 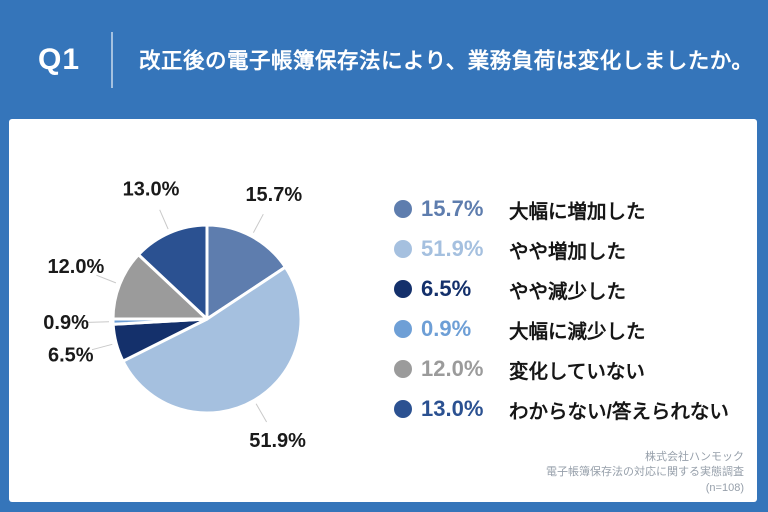 I want to click on pie-data-label: 12.0%, so click(x=76, y=267).